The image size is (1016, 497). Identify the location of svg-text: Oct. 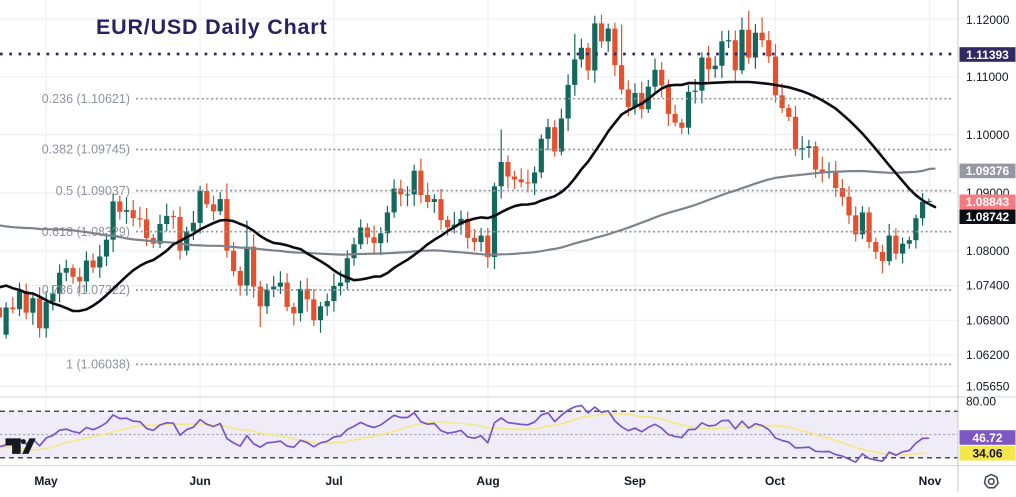
(775, 481).